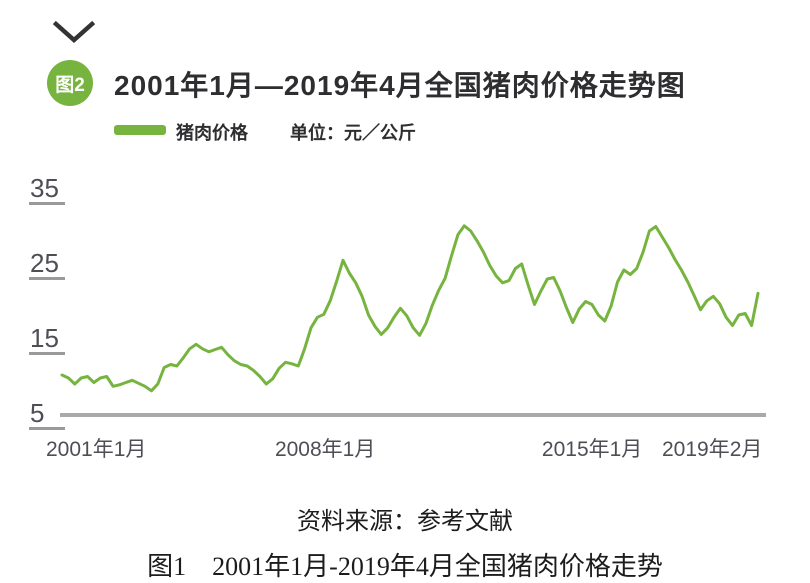 The width and height of the screenshot is (810, 583). I want to click on x-tick-label: 2019年2月, so click(712, 449).